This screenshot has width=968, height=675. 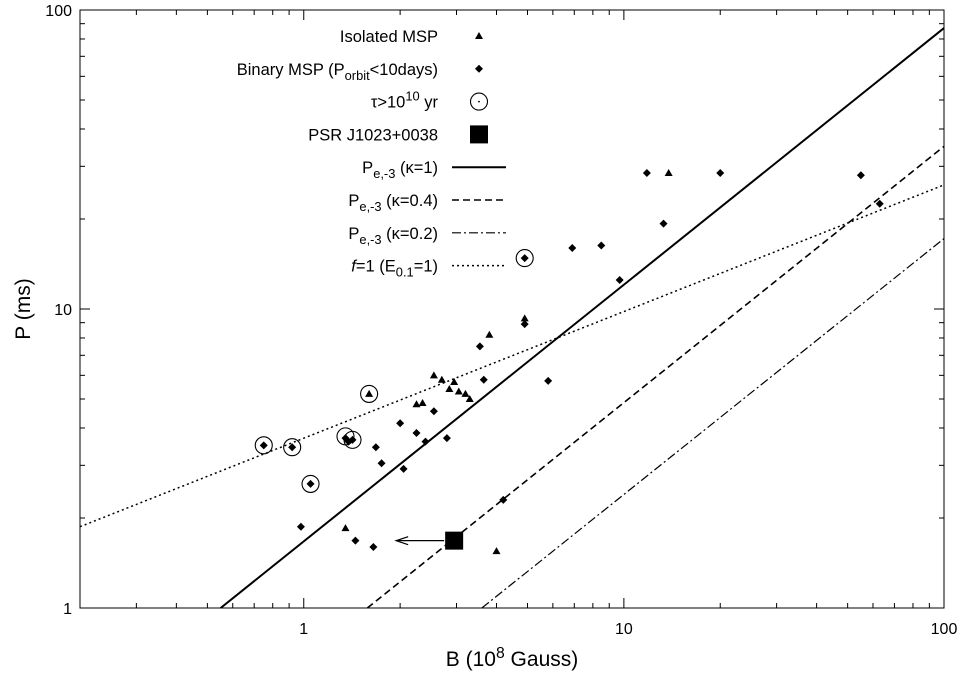 What do you see at coordinates (353, 201) in the screenshot?
I see `legend-5-part-0: P` at bounding box center [353, 201].